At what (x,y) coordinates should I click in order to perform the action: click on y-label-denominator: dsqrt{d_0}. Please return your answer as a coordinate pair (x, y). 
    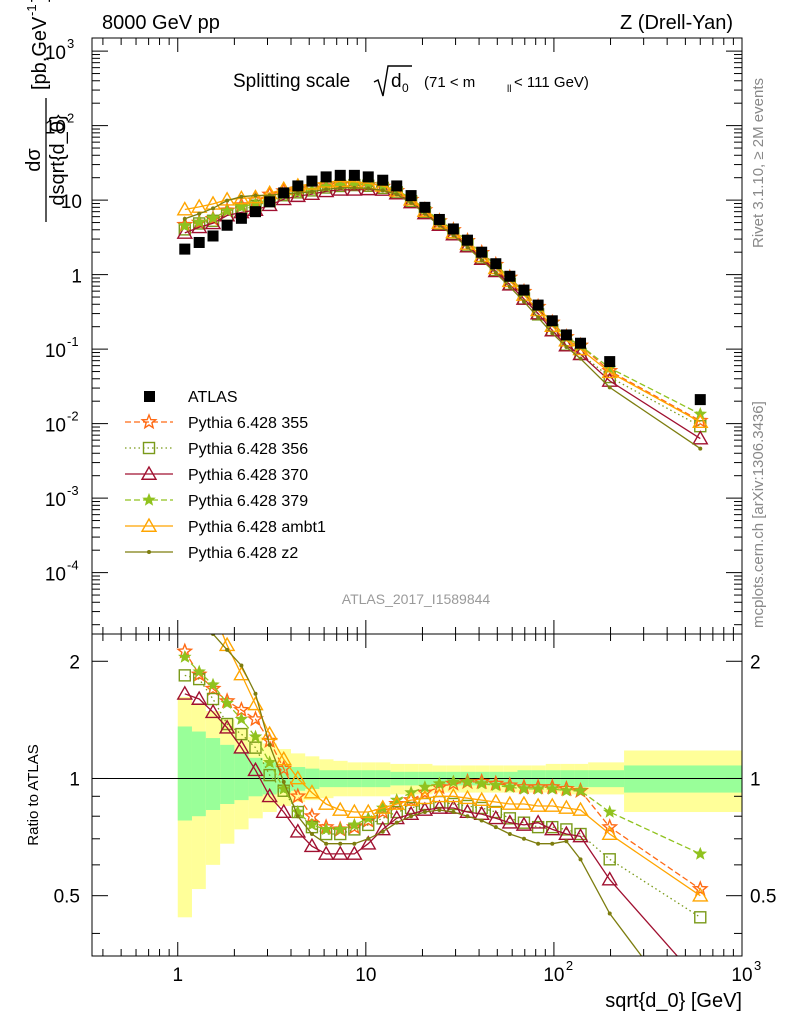
    Looking at the image, I should click on (58, 160).